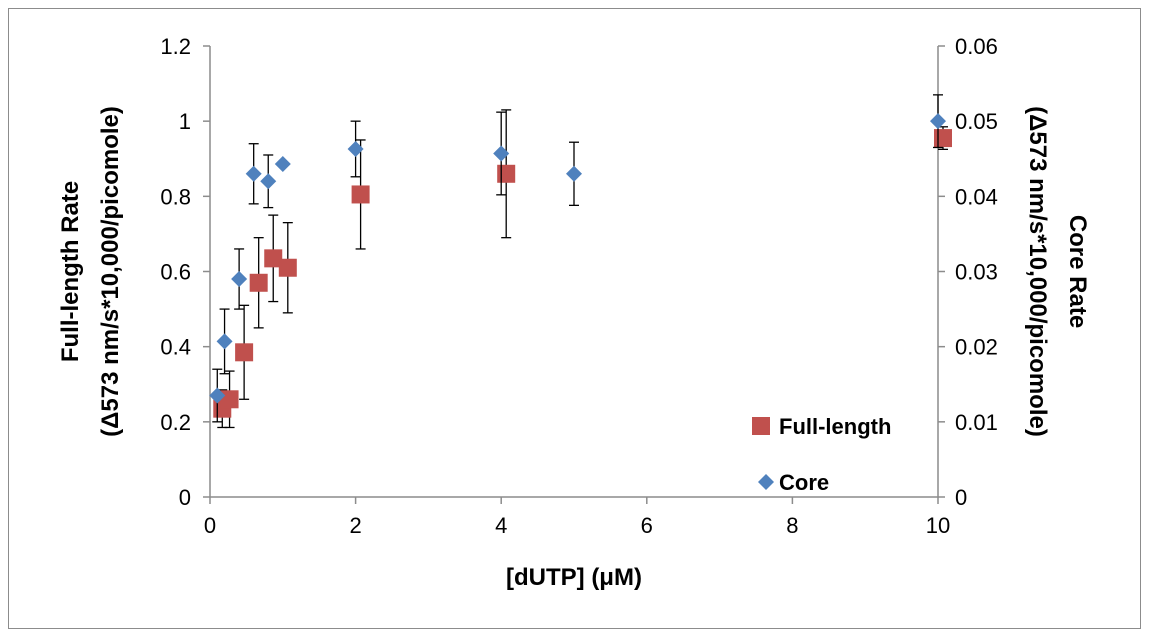  What do you see at coordinates (175, 272) in the screenshot?
I see `left-y-tick-label: 0.6` at bounding box center [175, 272].